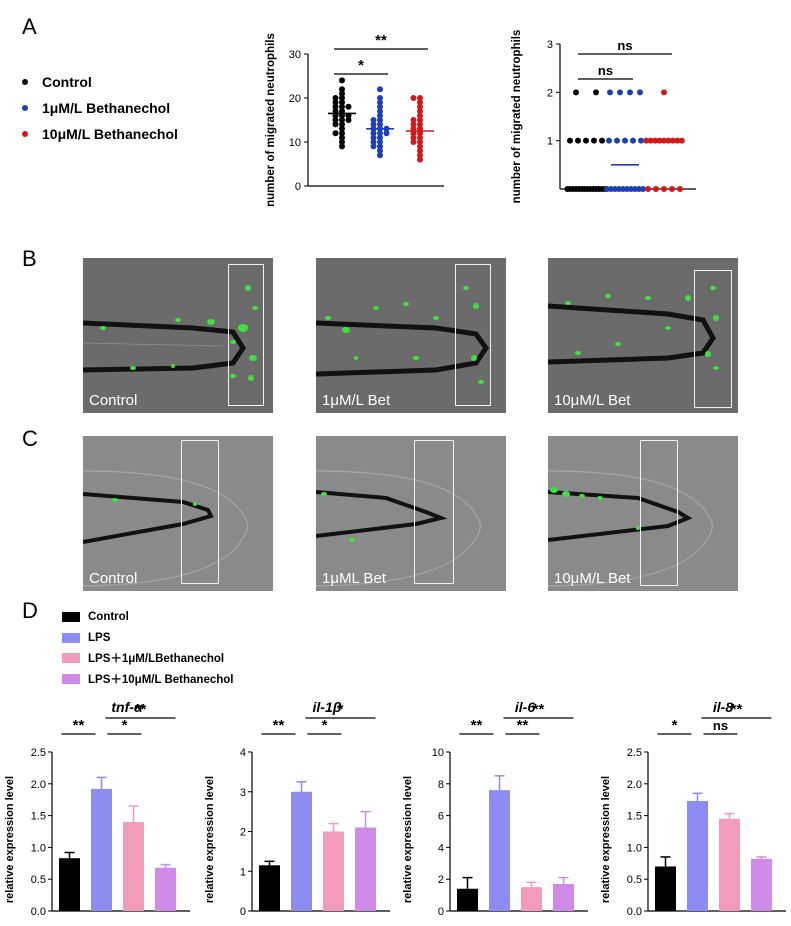  What do you see at coordinates (29, 258) in the screenshot?
I see `panel-label-b: B` at bounding box center [29, 258].